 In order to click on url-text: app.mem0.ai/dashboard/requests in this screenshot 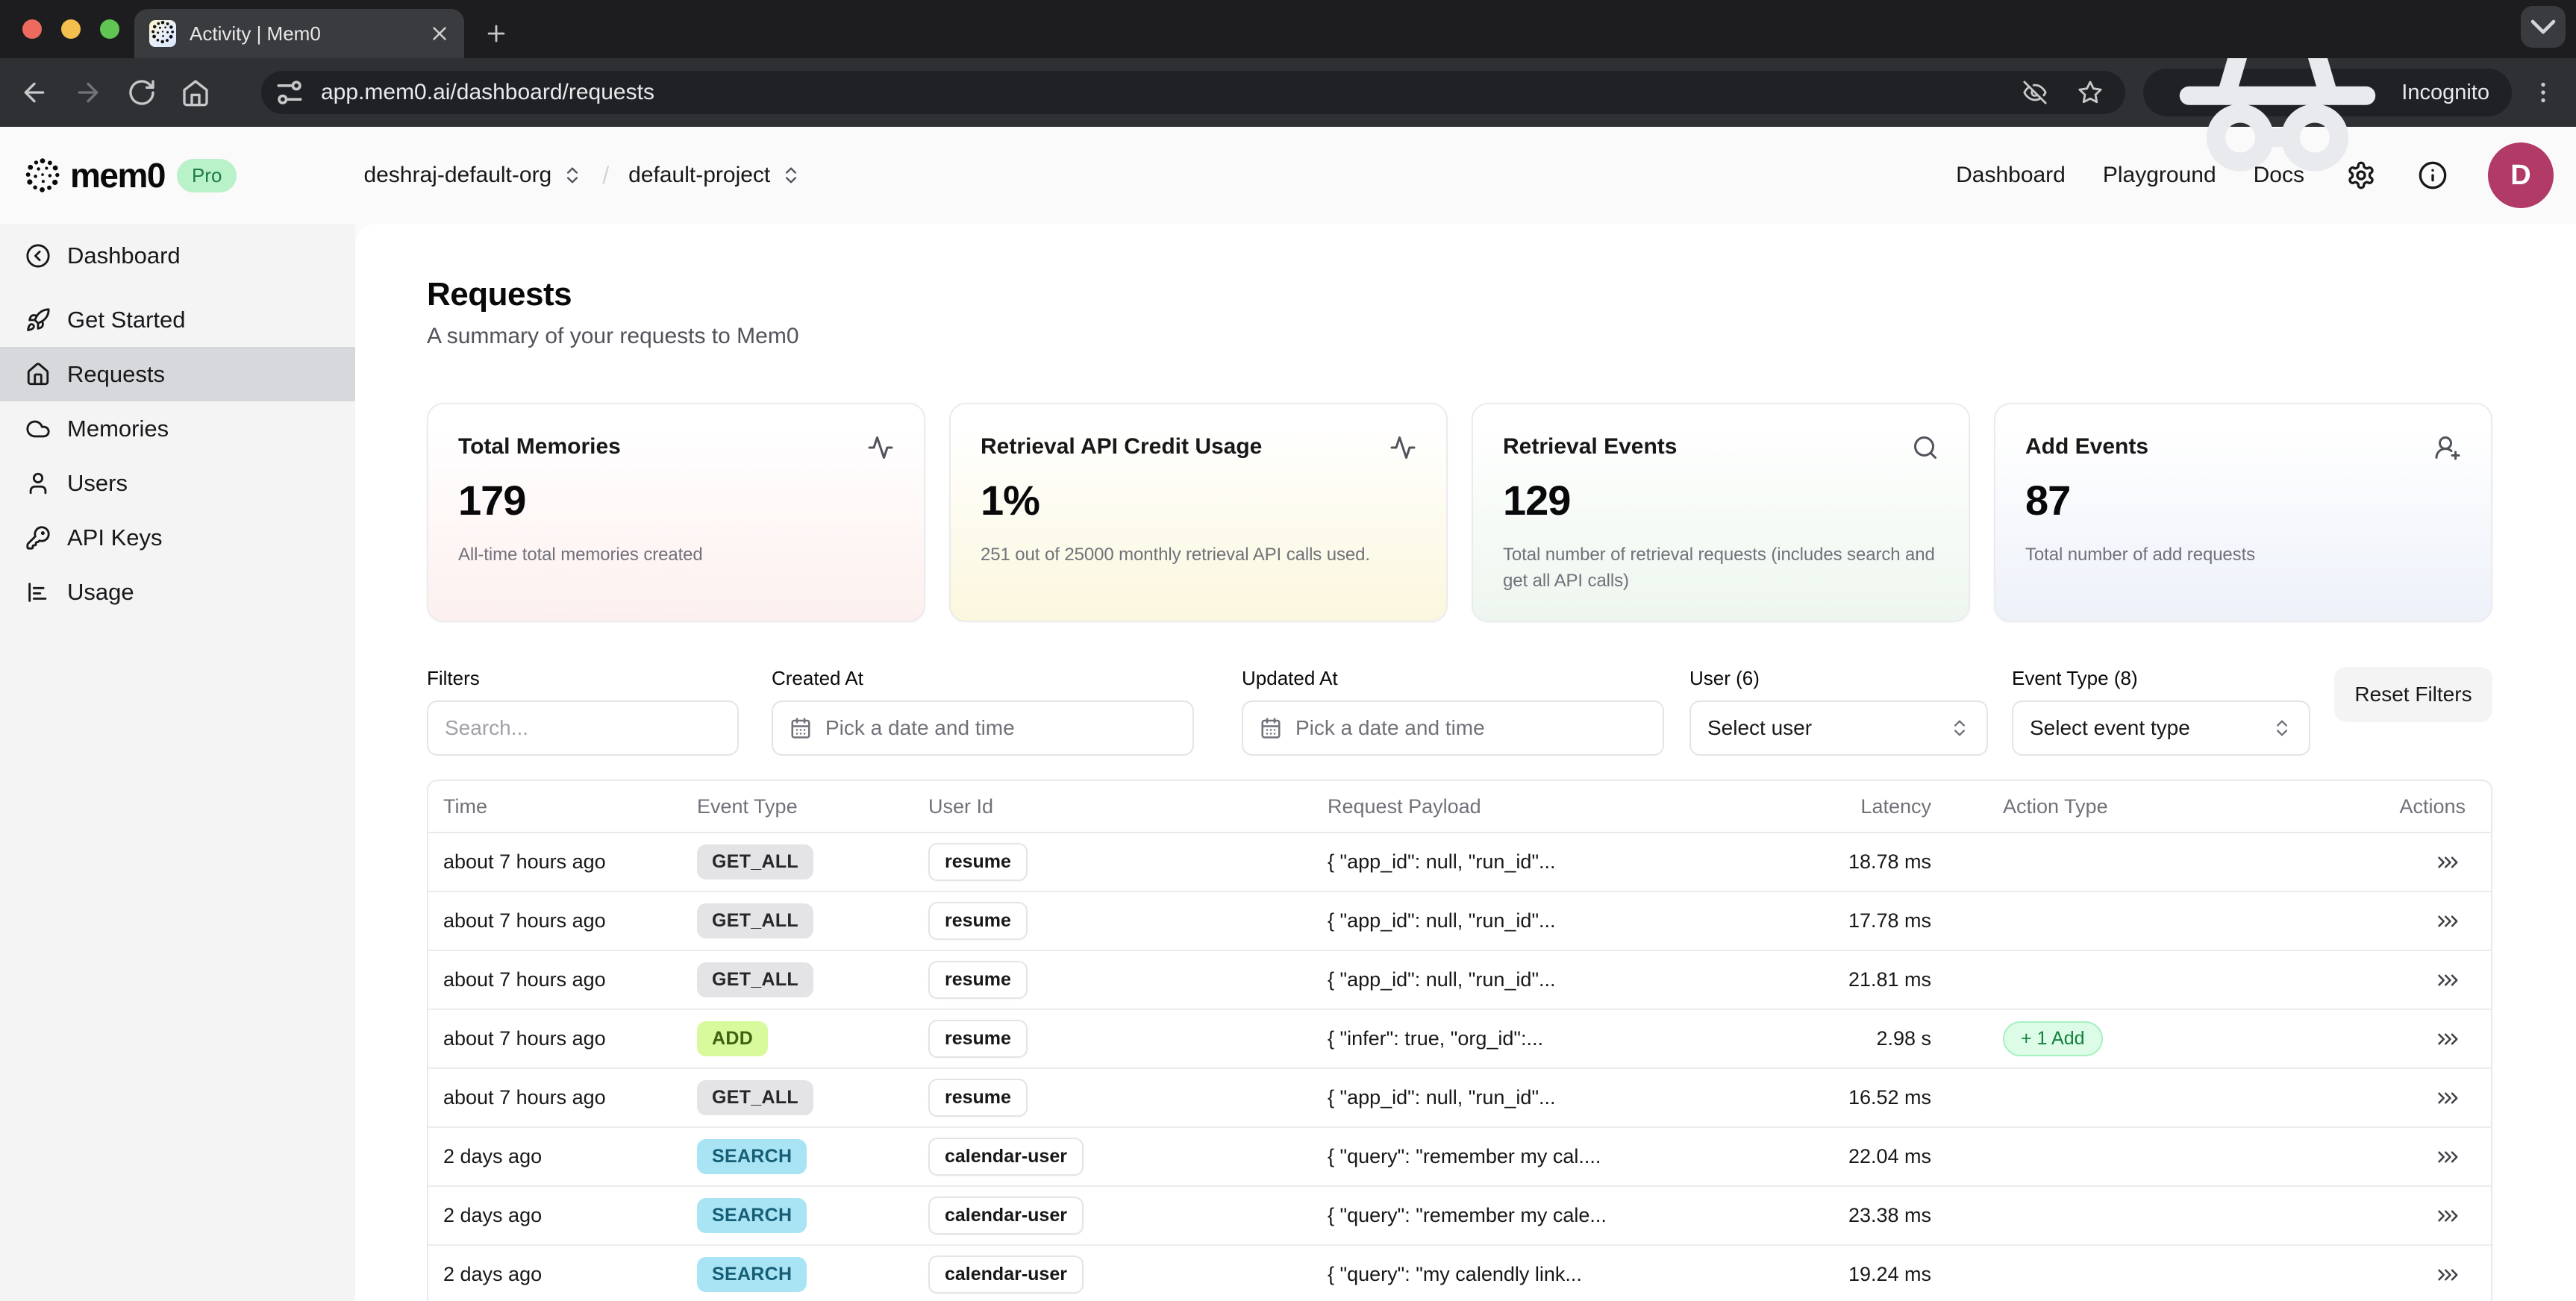, I will do `click(487, 92)`.